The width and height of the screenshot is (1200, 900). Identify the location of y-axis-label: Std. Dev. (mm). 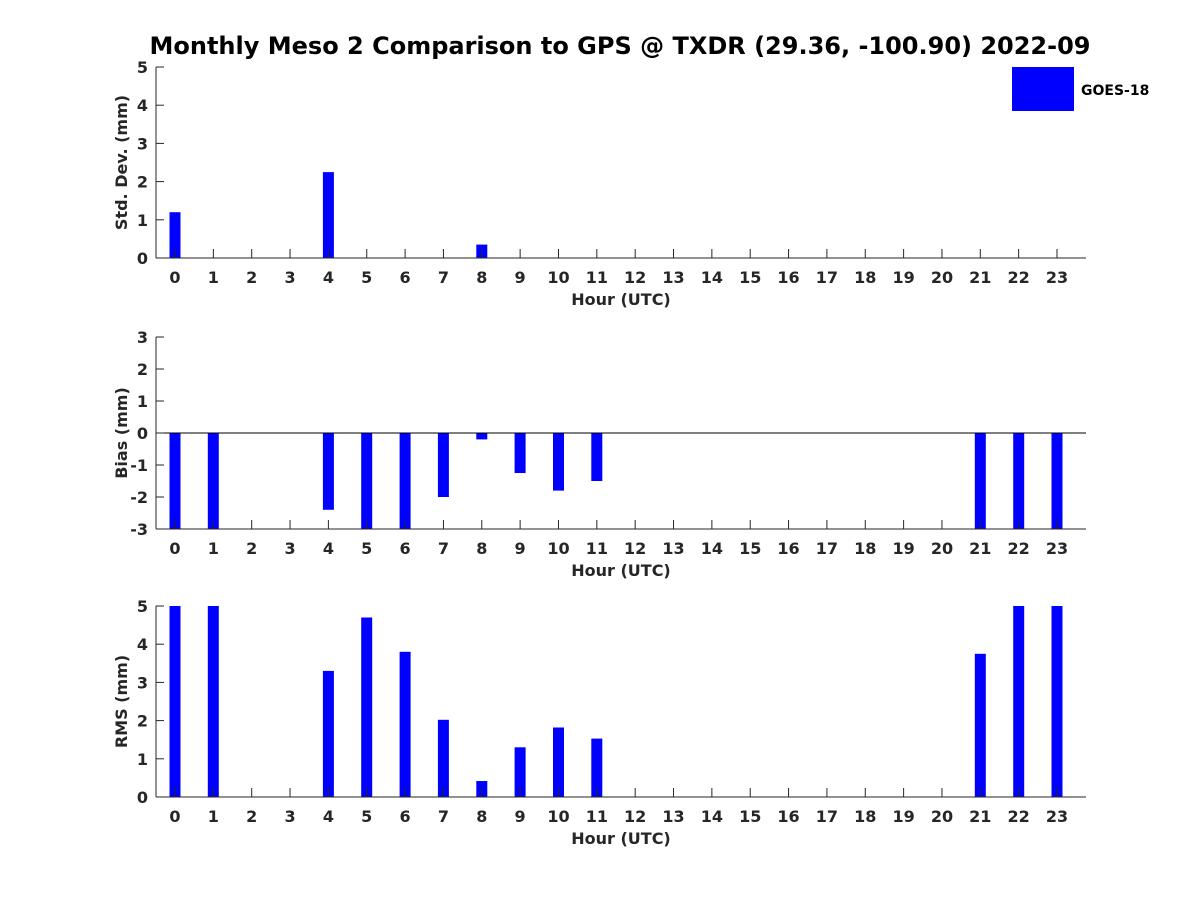
(121, 162).